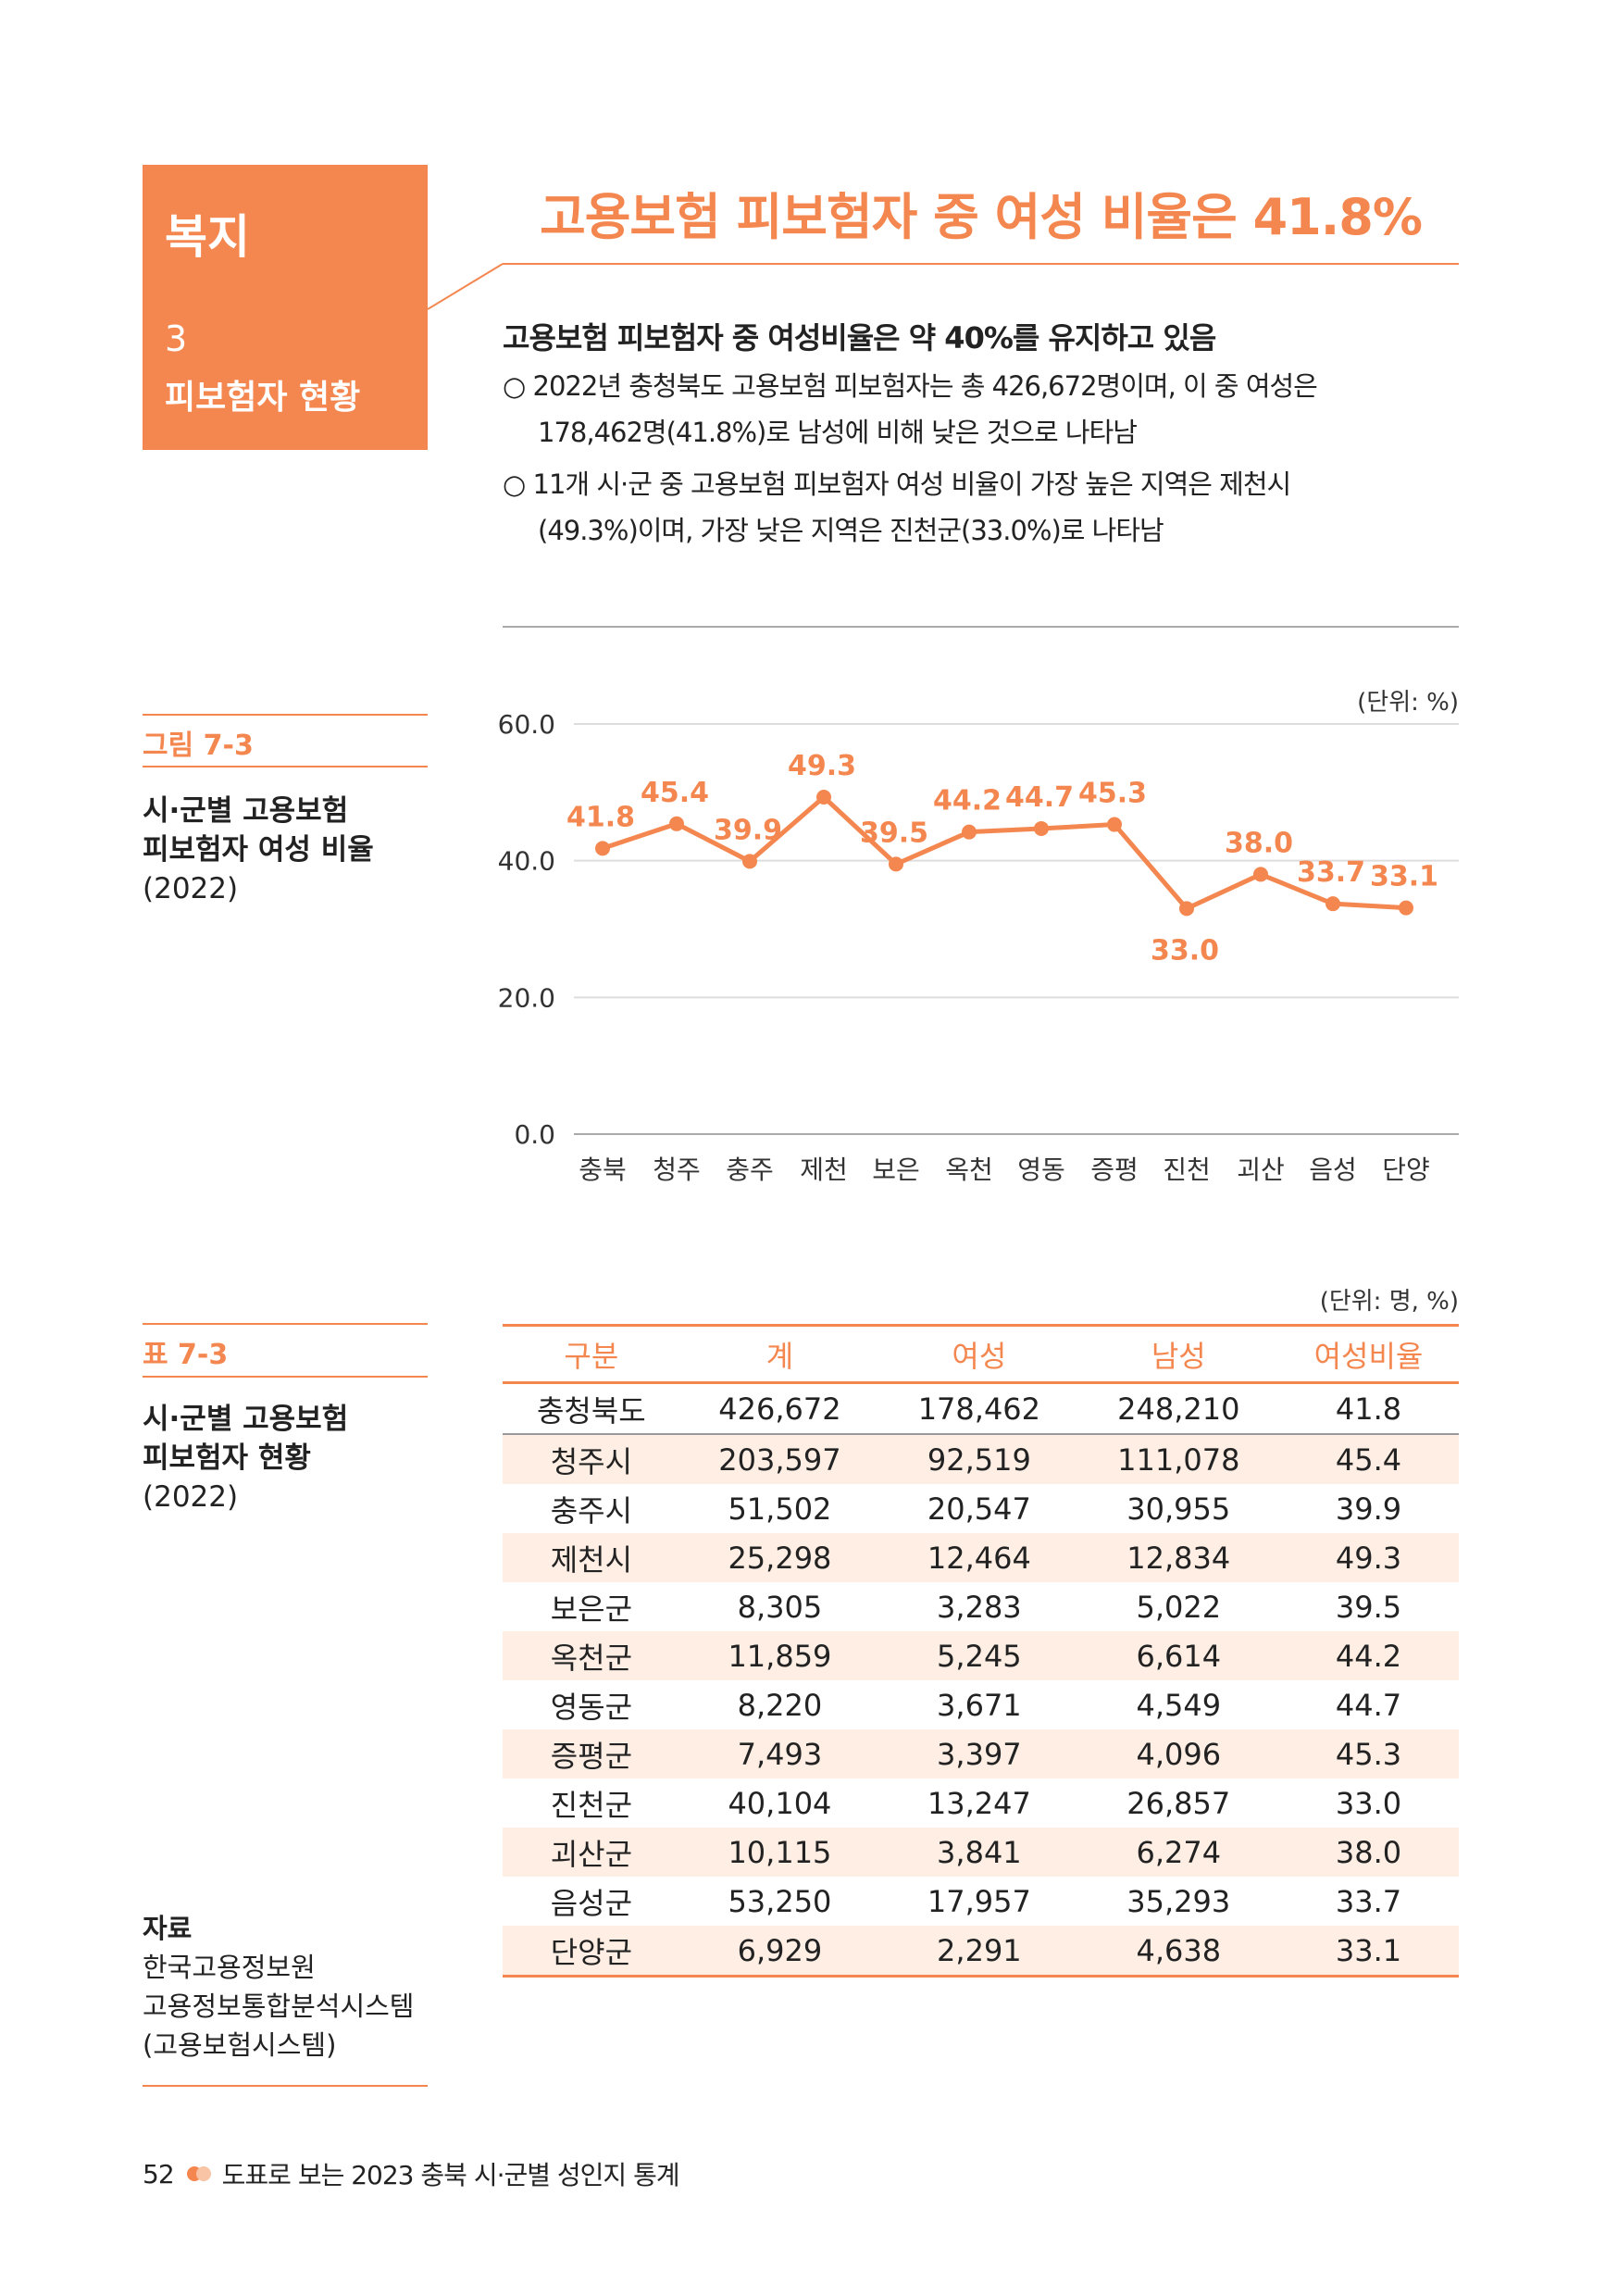 Image resolution: width=1618 pixels, height=2296 pixels. I want to click on table-cell: 20,547, so click(979, 1509).